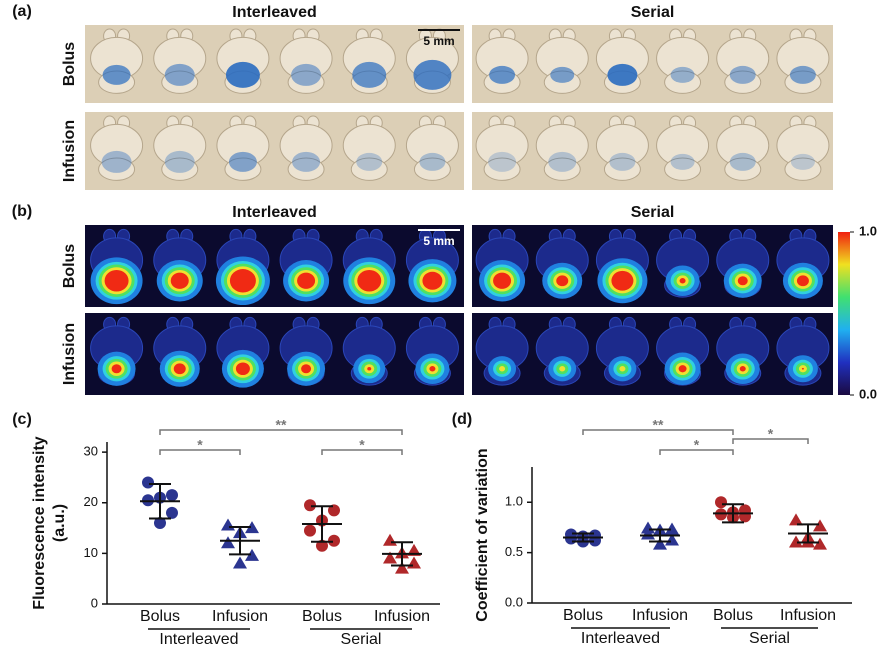  Describe the element at coordinates (514, 551) in the screenshot. I see `y-tick-label: 0.5` at that location.